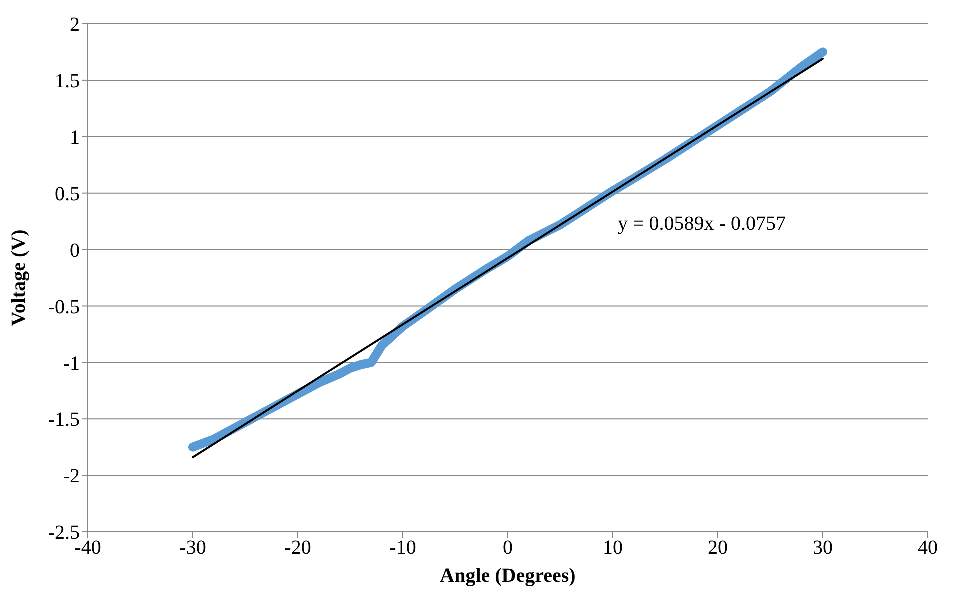 This screenshot has height=600, width=957. What do you see at coordinates (928, 548) in the screenshot?
I see `x-tick-label: 40` at bounding box center [928, 548].